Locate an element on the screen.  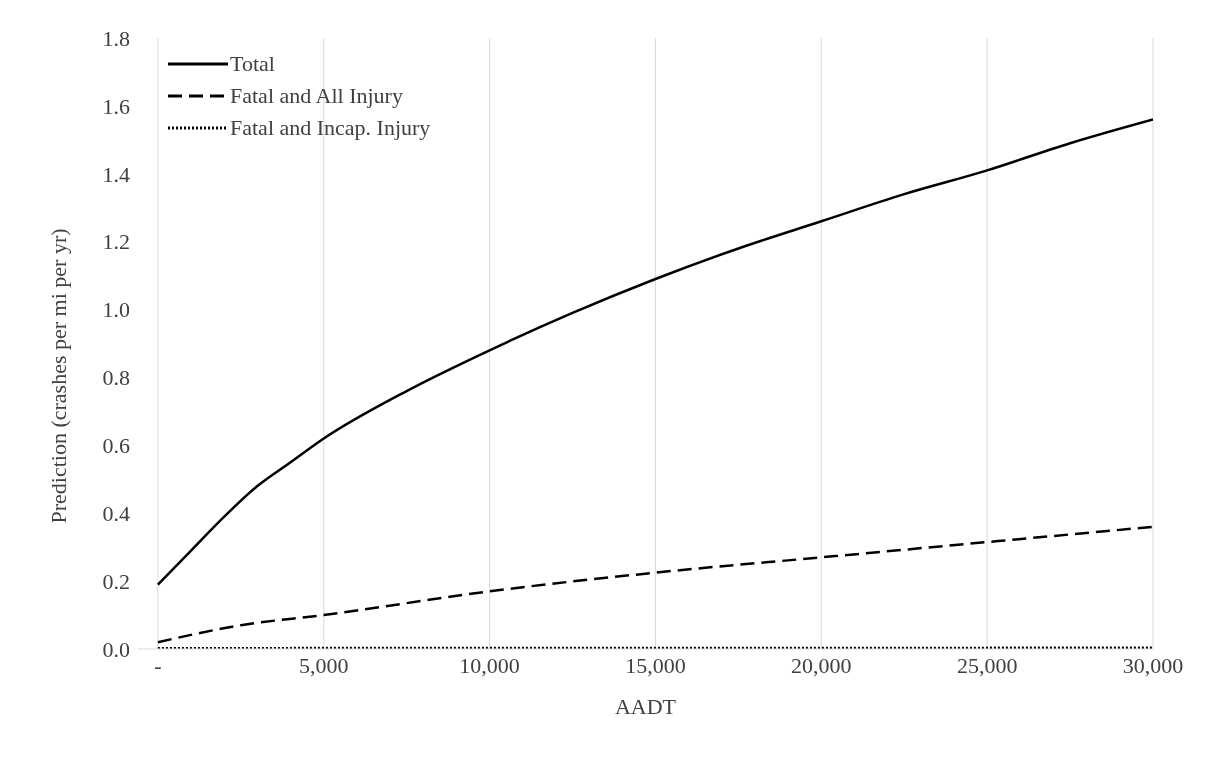
x-tick-label: 20,000 is located at coordinates (821, 665).